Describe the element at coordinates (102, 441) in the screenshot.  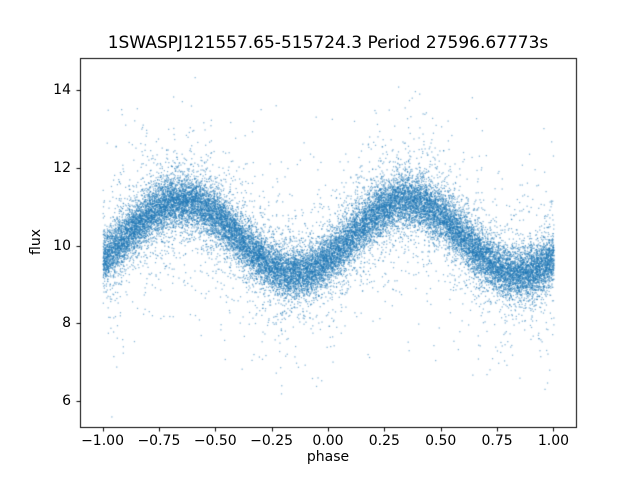
I see `x-tick-label: −1.00` at that location.